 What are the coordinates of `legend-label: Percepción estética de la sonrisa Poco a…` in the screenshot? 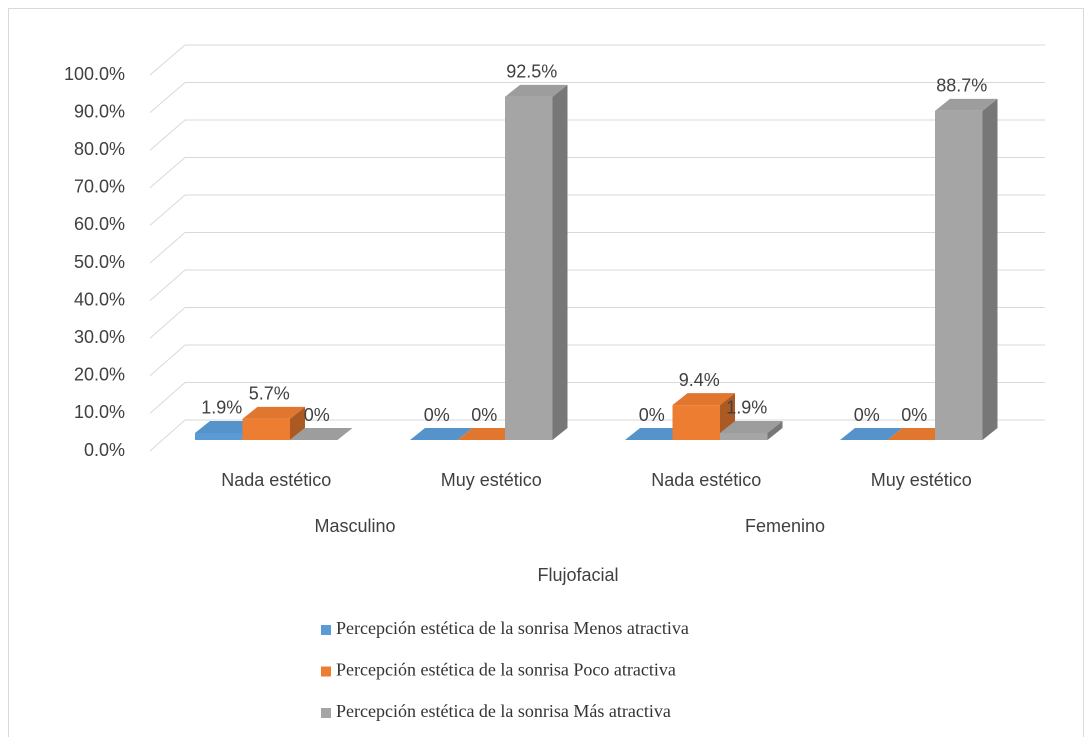 It's located at (506, 670).